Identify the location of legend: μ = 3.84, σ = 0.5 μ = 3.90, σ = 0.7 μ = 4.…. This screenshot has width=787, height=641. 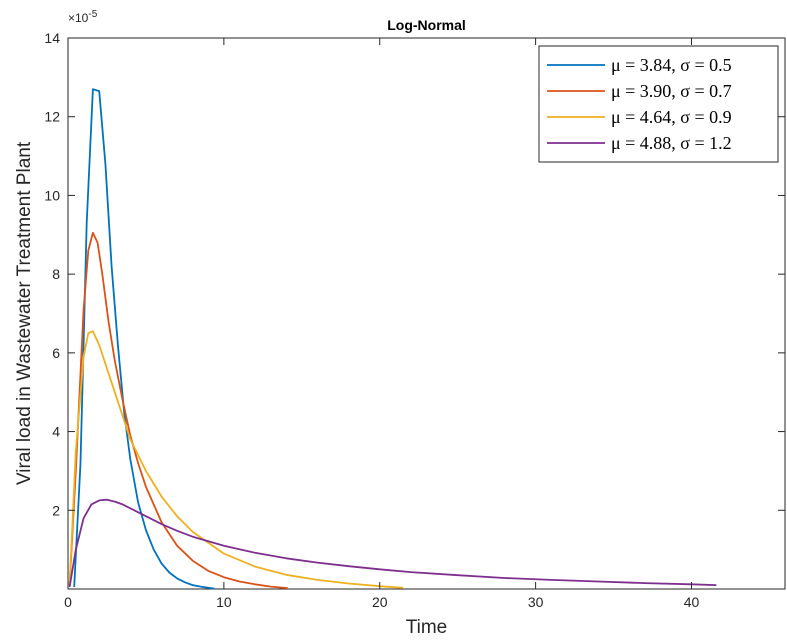
(658, 104).